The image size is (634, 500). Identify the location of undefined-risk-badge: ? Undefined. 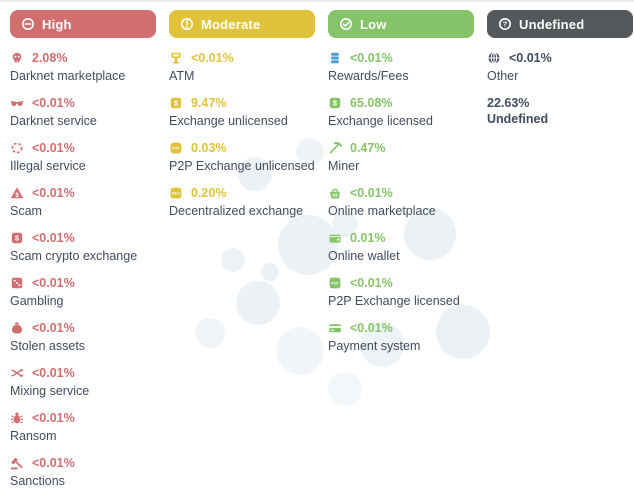
(560, 24).